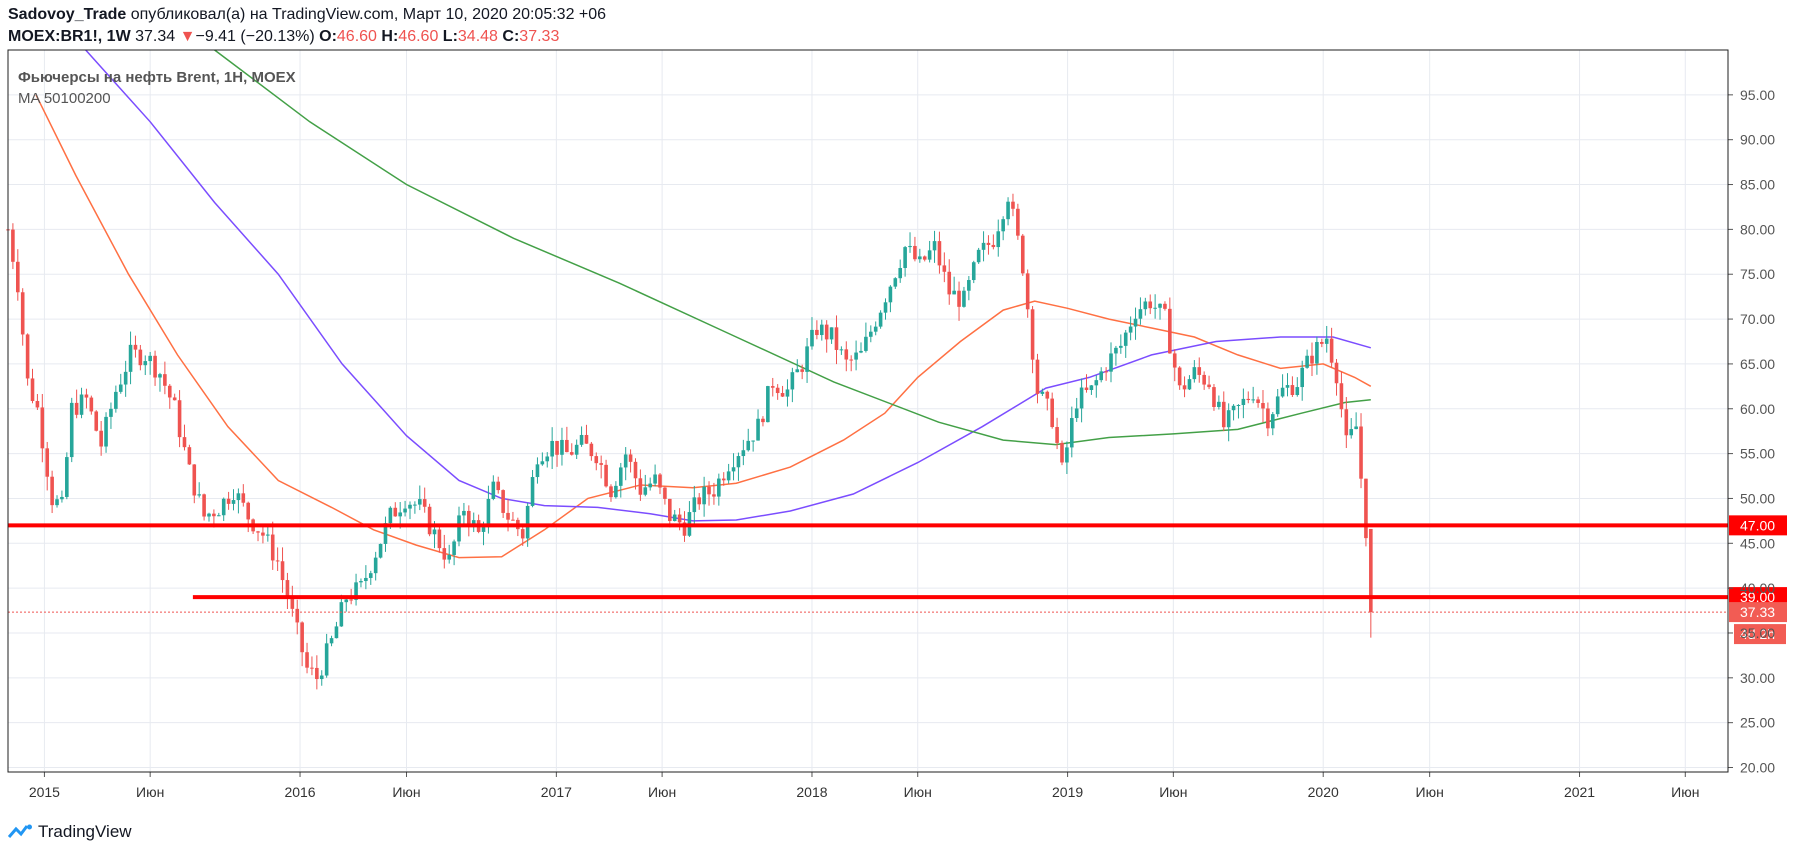  I want to click on y-tick-label: 80.00, so click(1757, 229).